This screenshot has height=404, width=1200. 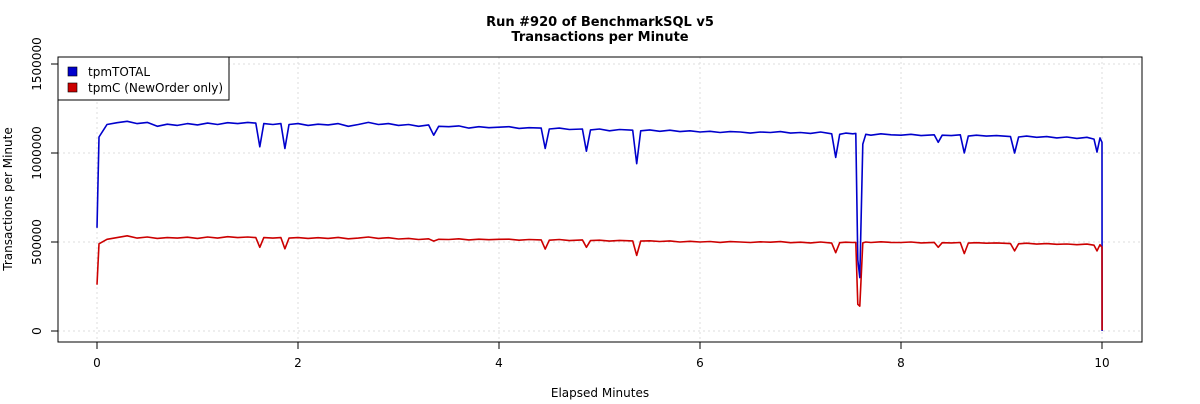 What do you see at coordinates (37, 63) in the screenshot?
I see `y-tick-label: 1500000` at bounding box center [37, 63].